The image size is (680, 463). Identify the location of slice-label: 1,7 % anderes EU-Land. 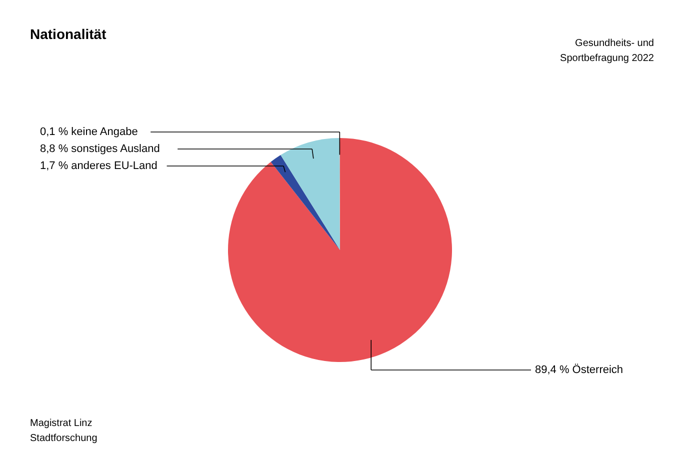
(99, 166).